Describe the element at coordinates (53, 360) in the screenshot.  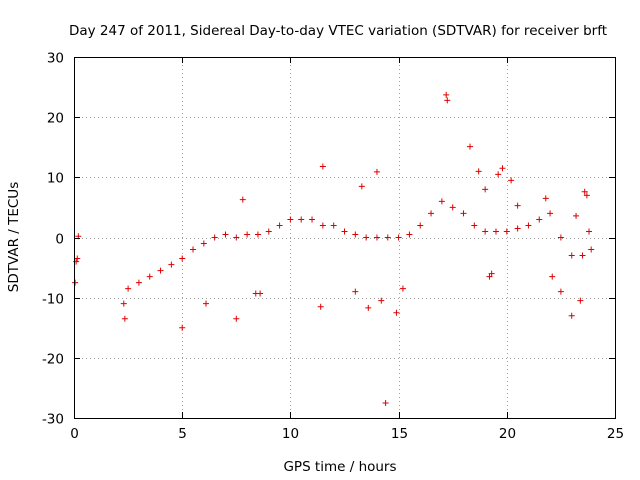
I see `y-tick-label: -20` at that location.